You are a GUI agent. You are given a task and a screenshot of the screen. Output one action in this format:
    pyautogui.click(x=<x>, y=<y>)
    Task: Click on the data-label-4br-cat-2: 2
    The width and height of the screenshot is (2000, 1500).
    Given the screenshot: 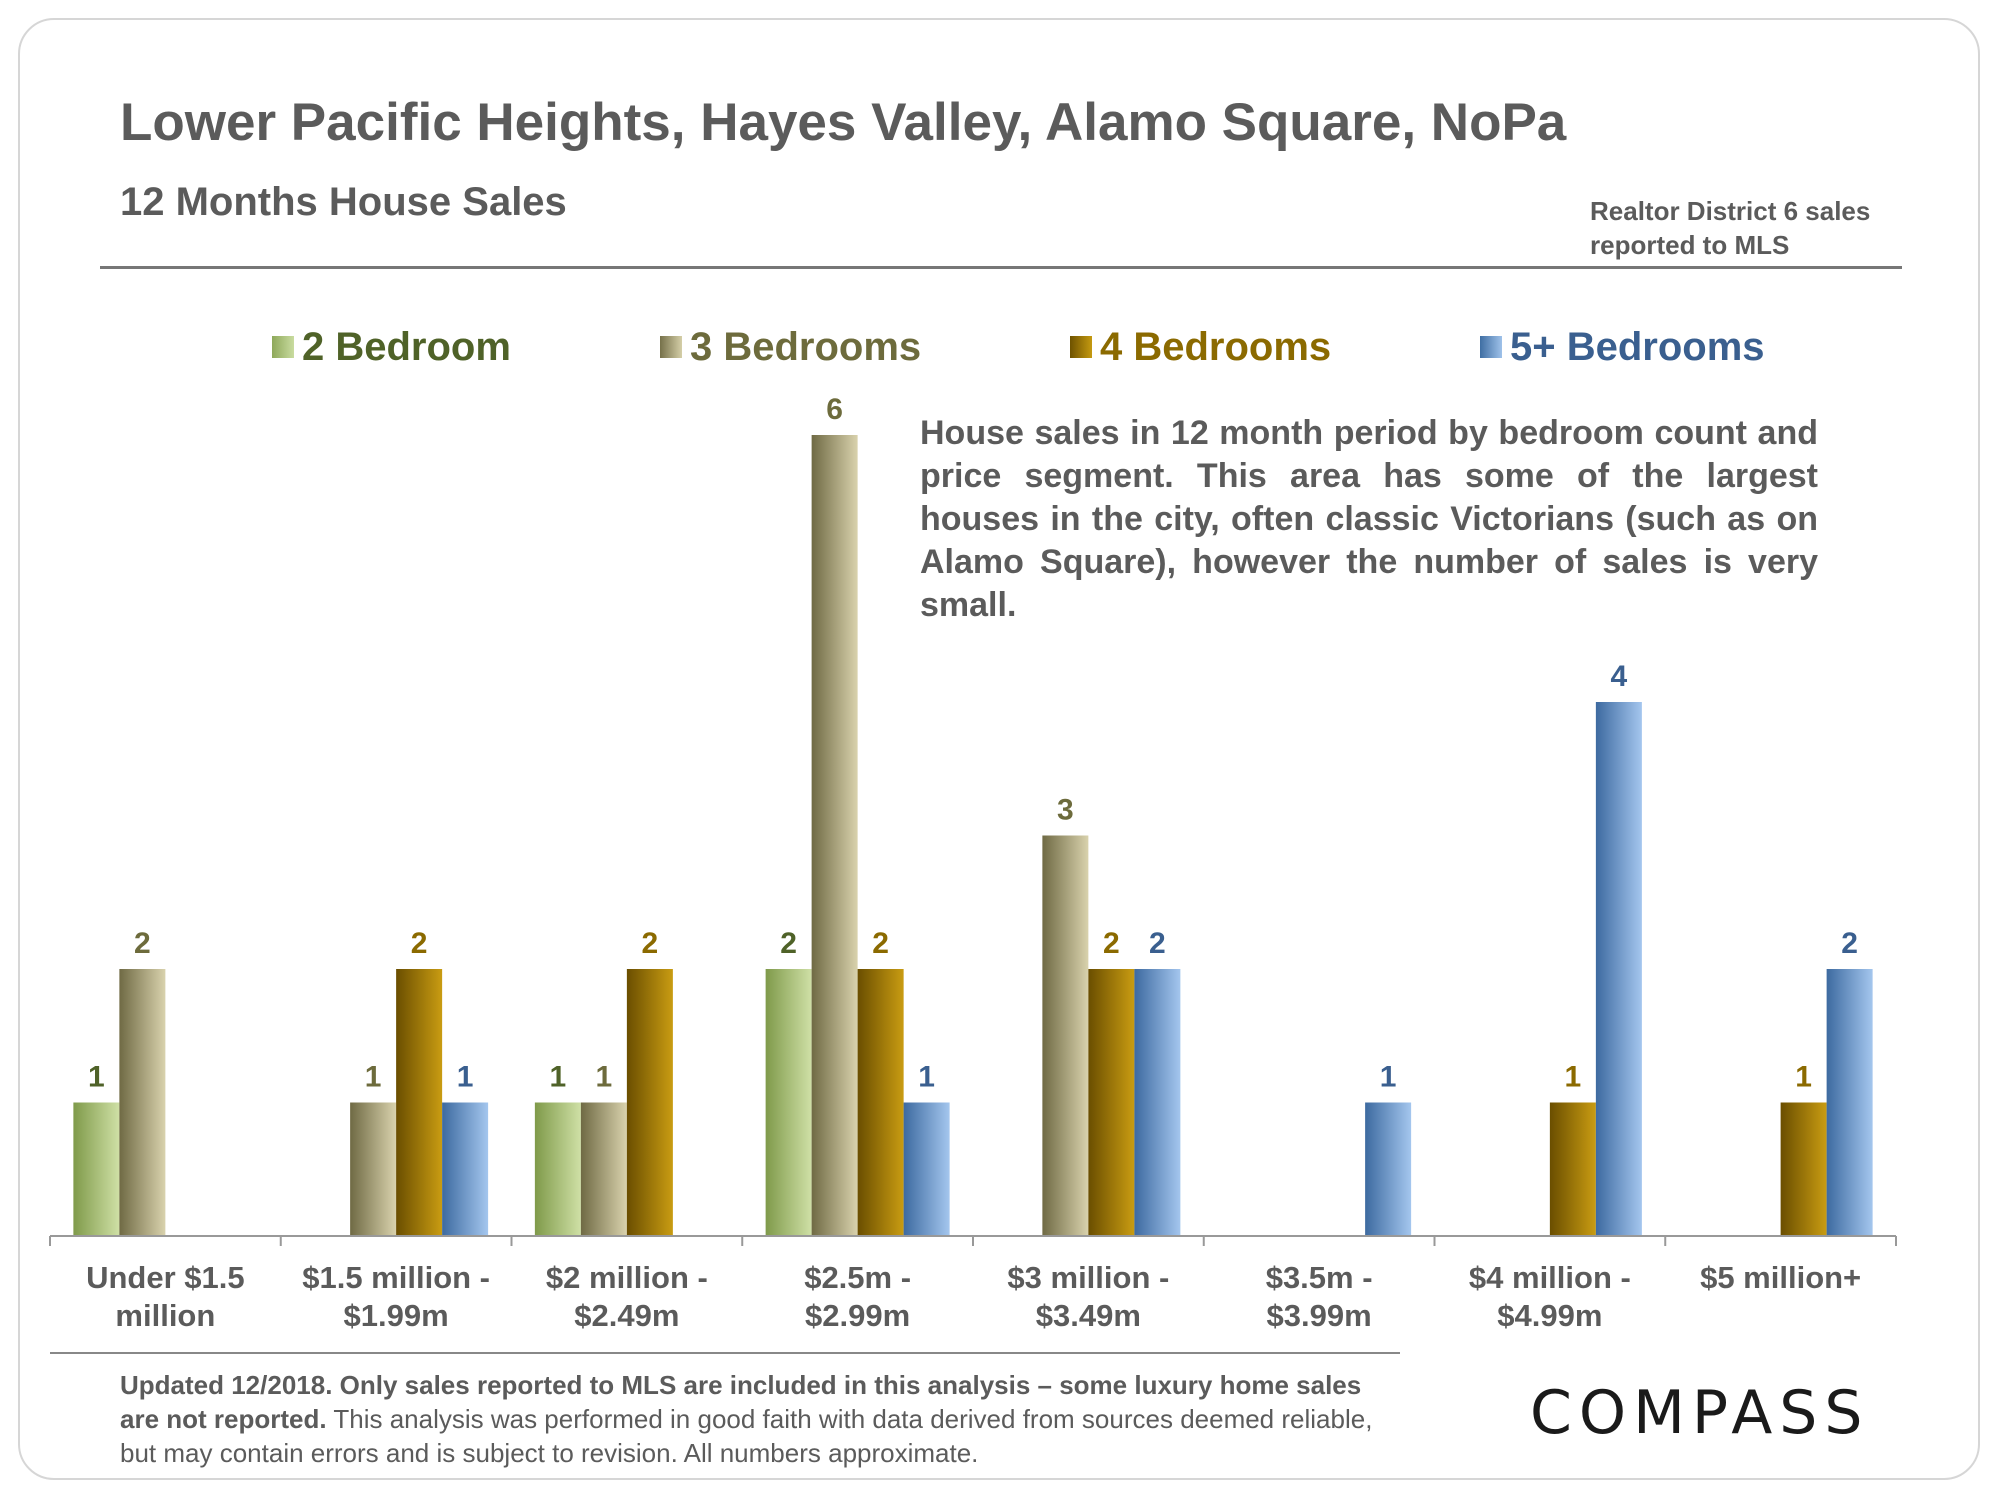 What is the action you would take?
    pyautogui.click(x=650, y=943)
    